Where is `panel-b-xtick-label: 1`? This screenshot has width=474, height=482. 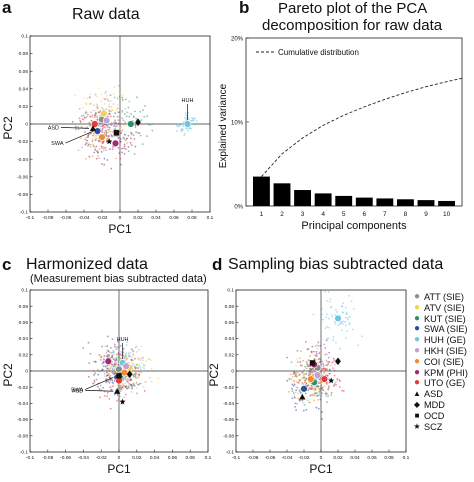
panel-b-xtick-label: 1 is located at coordinates (262, 214).